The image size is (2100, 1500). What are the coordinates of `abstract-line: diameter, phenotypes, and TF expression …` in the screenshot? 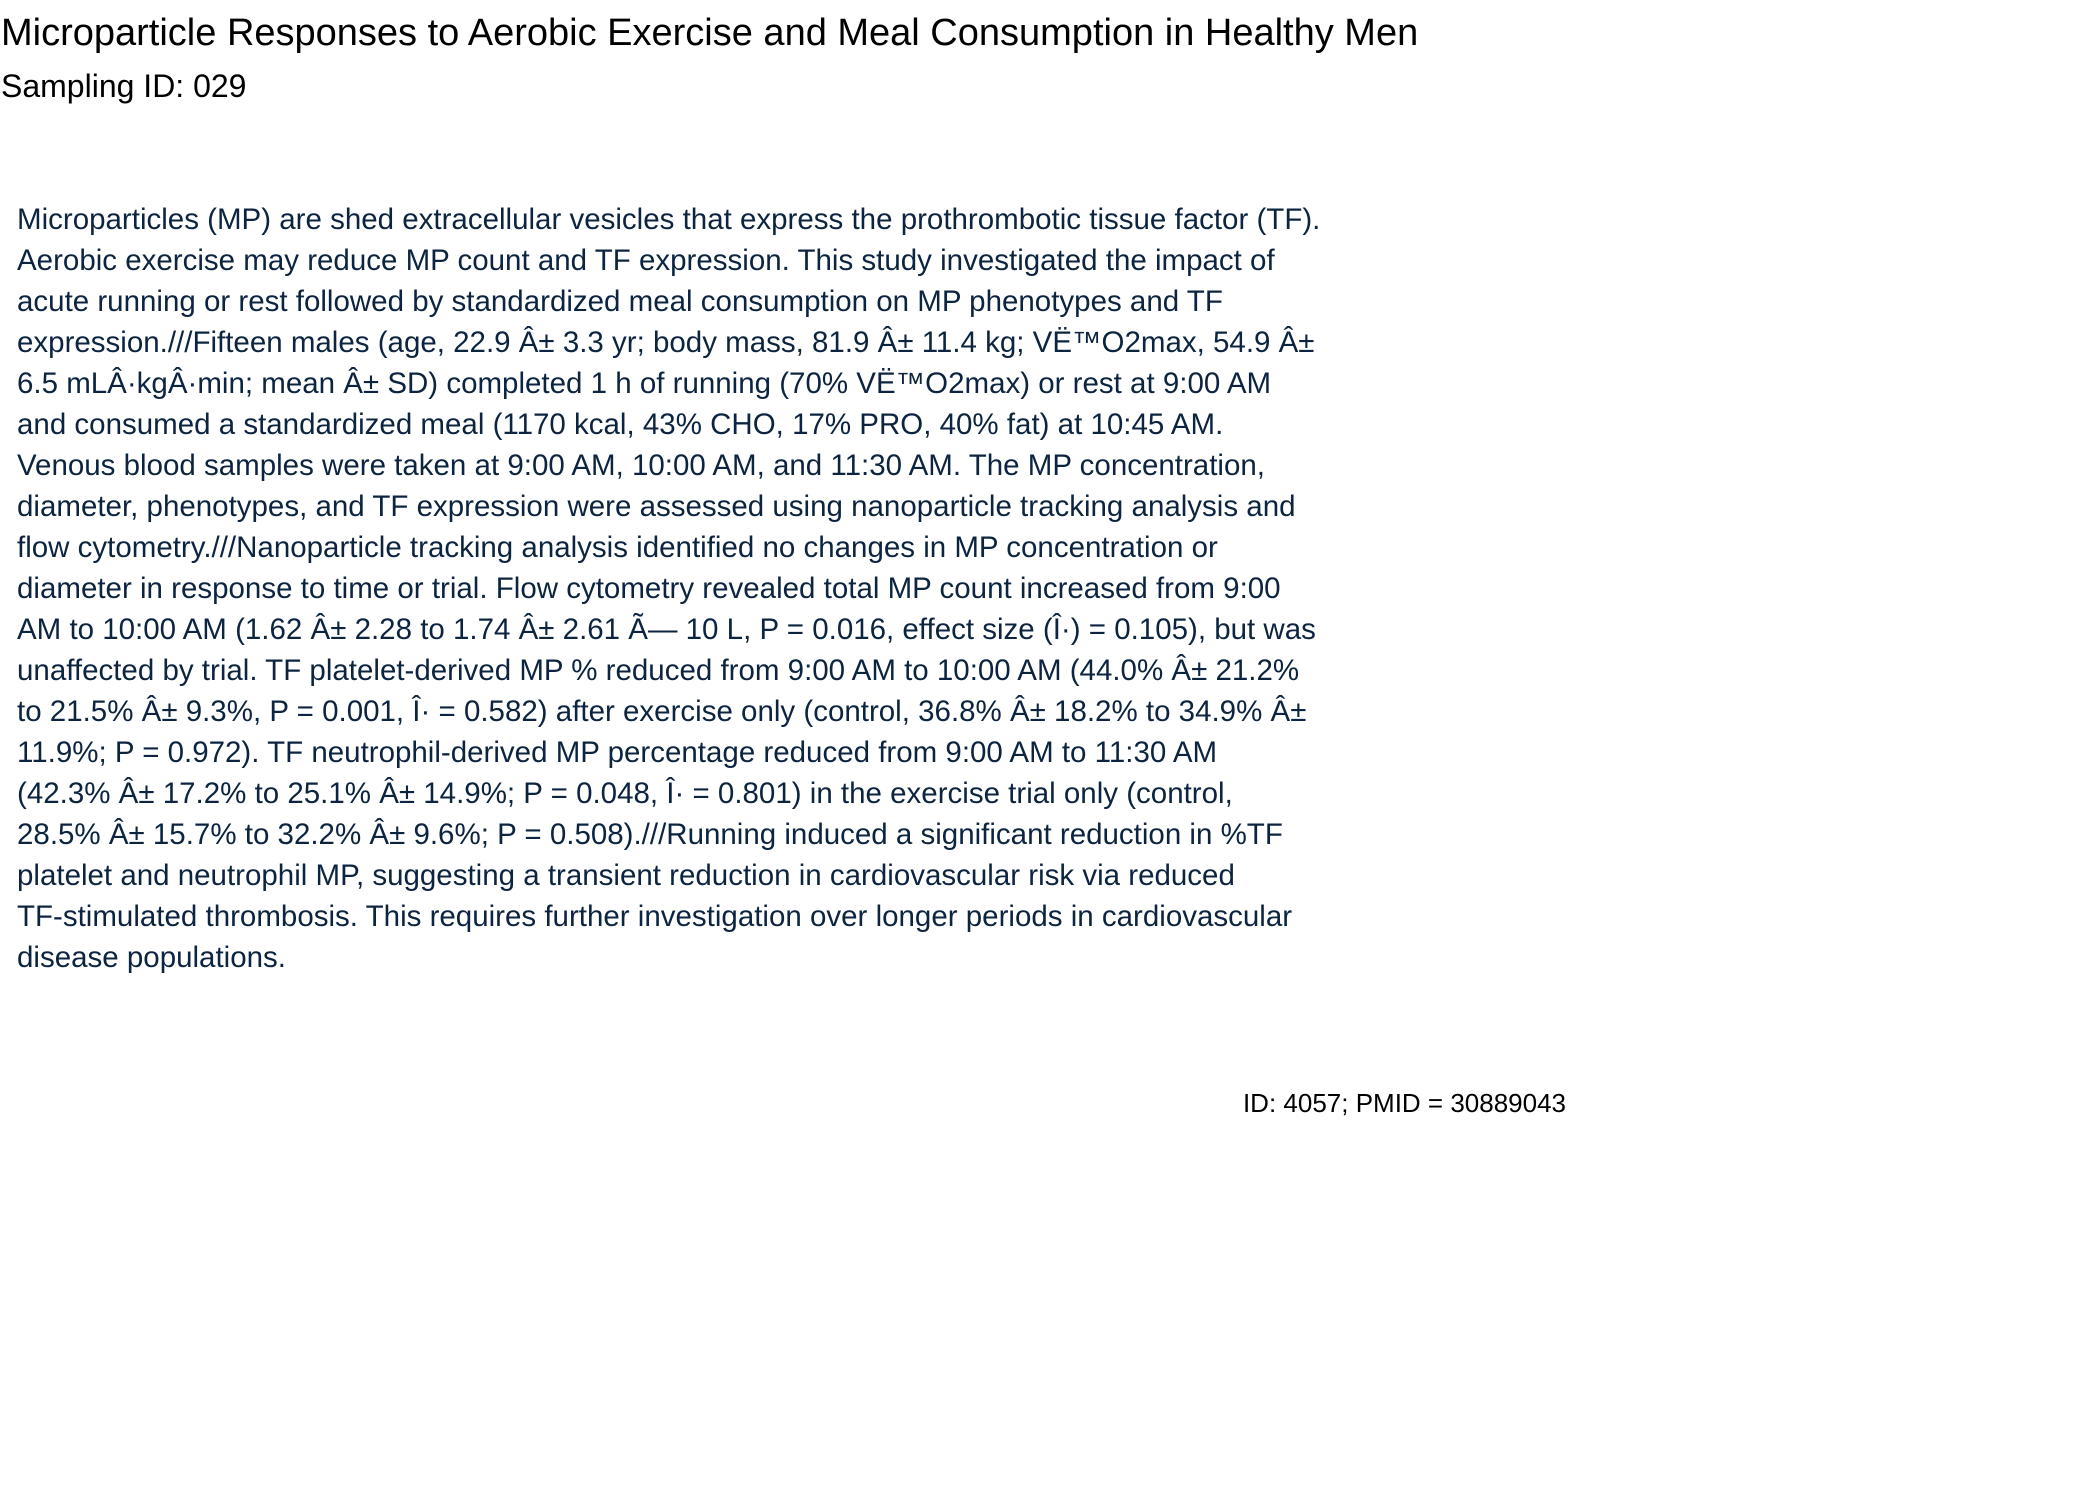 It's located at (656, 506).